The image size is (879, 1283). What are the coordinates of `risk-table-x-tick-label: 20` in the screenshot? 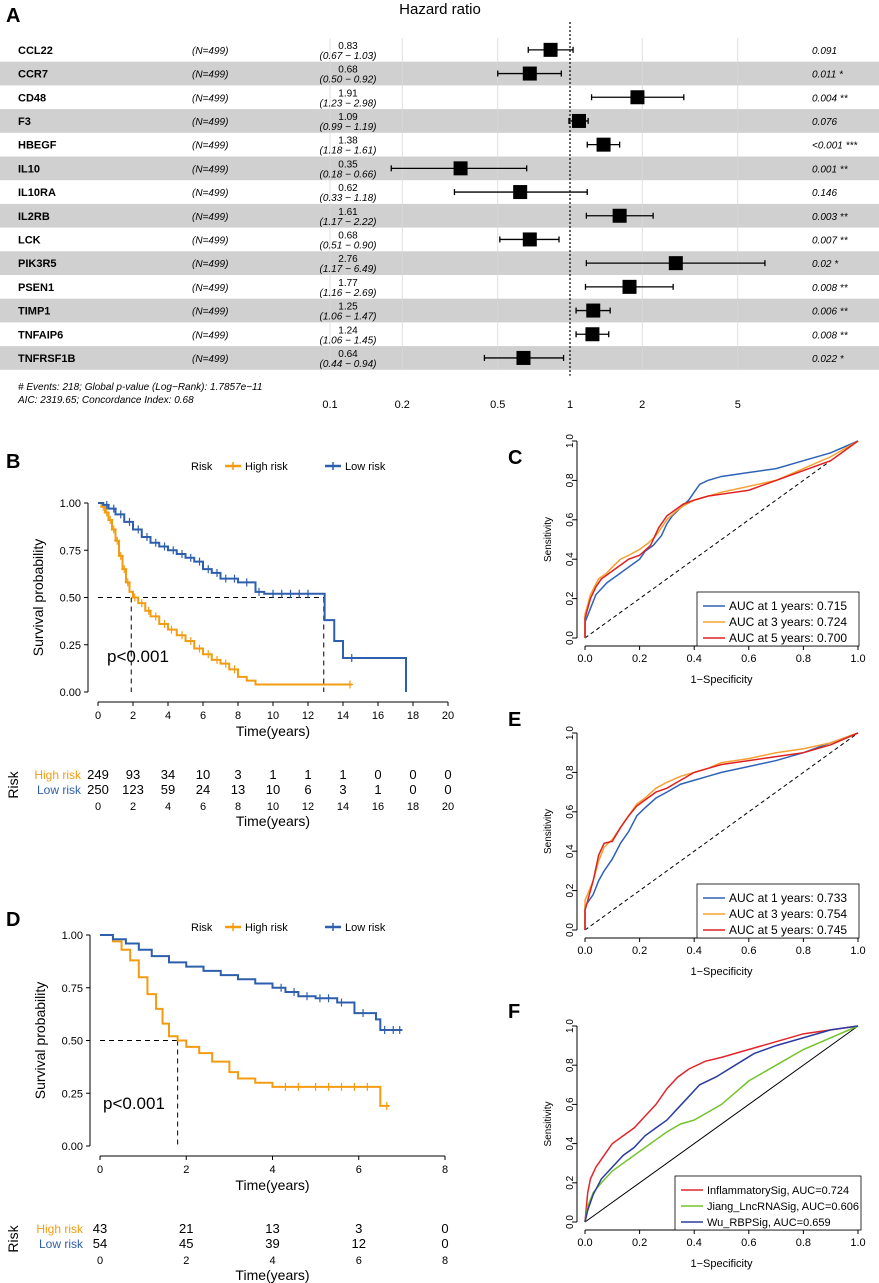 It's located at (448, 807).